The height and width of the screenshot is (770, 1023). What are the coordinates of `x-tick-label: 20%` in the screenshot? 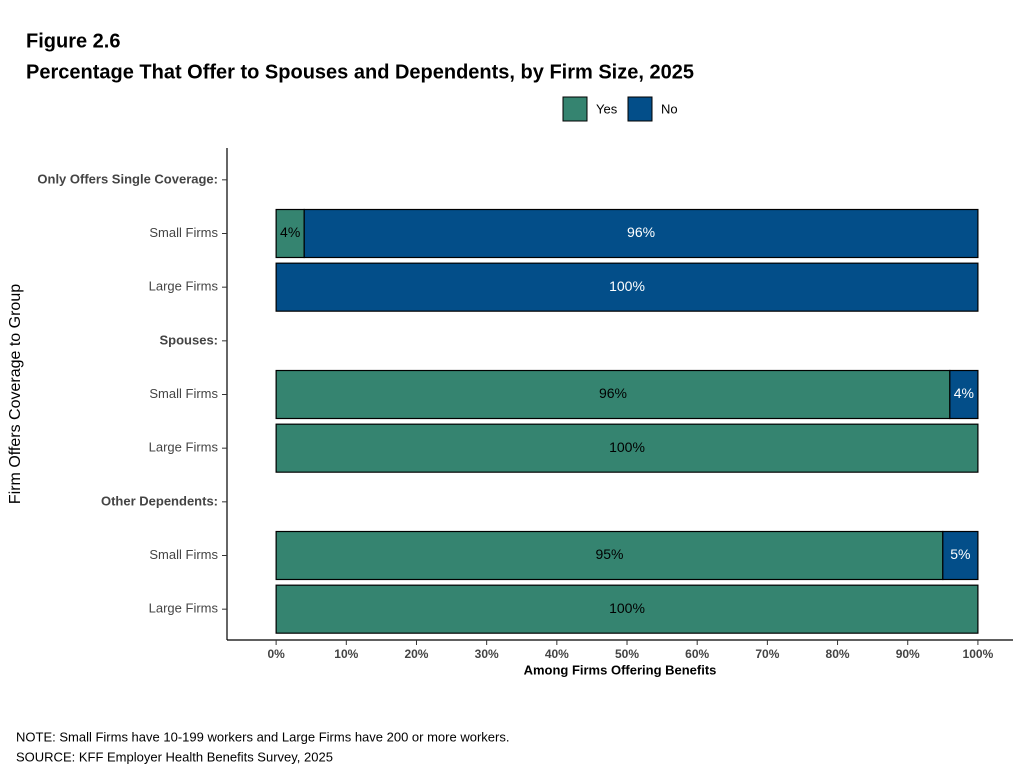 It's located at (416, 654).